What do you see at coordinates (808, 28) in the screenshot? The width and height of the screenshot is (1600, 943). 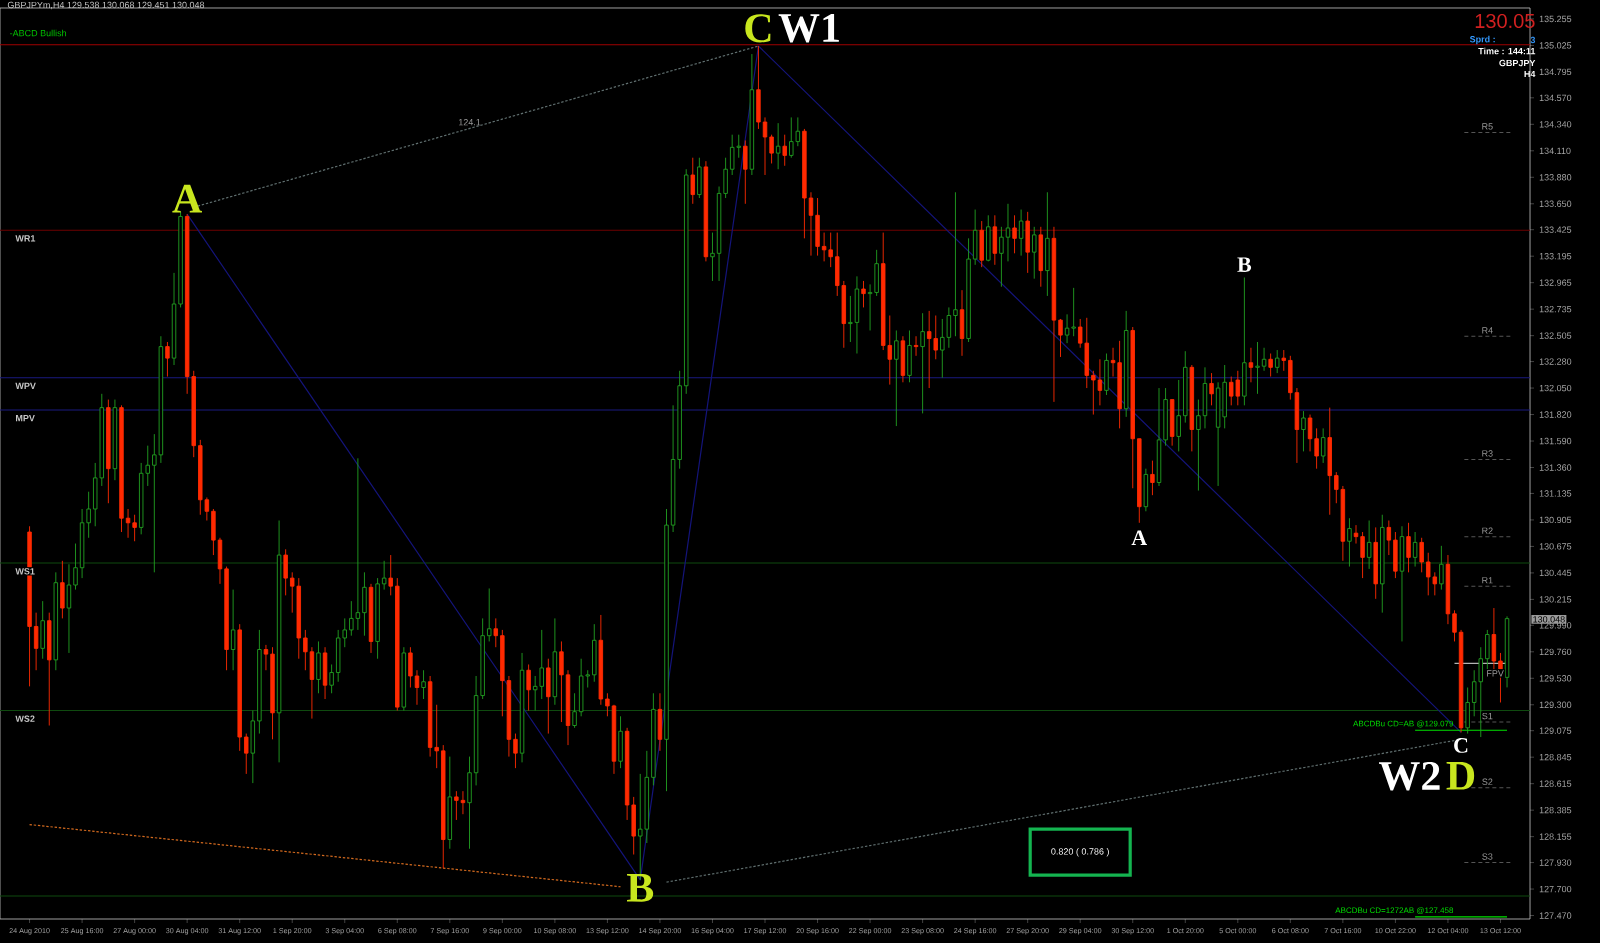 I see `annotation: W1` at bounding box center [808, 28].